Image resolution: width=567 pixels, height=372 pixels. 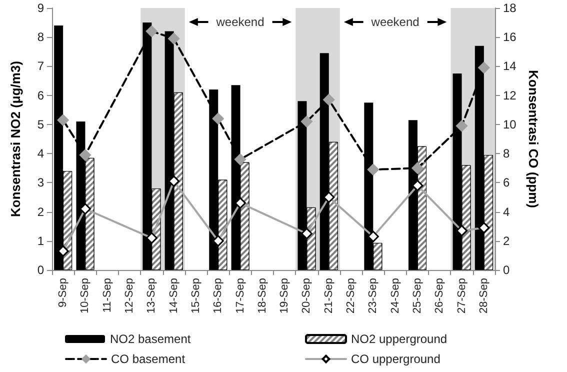 What do you see at coordinates (40, 241) in the screenshot?
I see `y-tick-label: 1` at bounding box center [40, 241].